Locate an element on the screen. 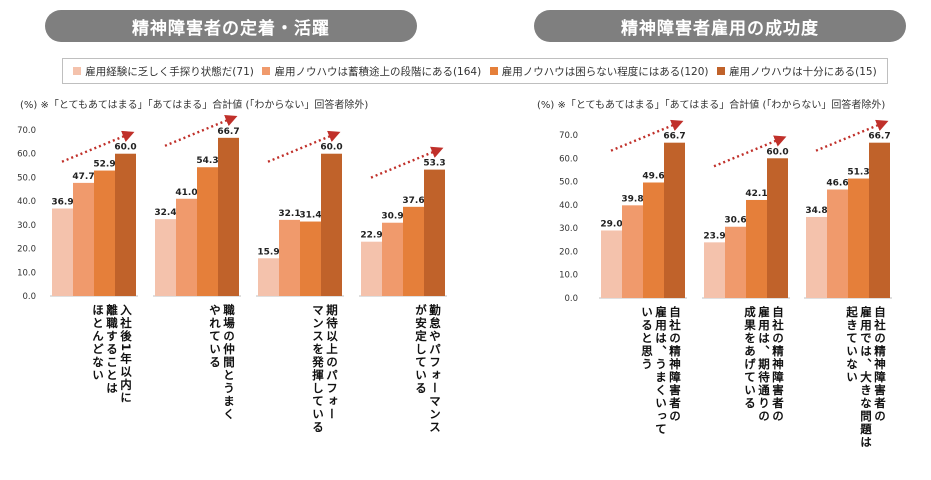  data-label: 23.9 is located at coordinates (714, 236).